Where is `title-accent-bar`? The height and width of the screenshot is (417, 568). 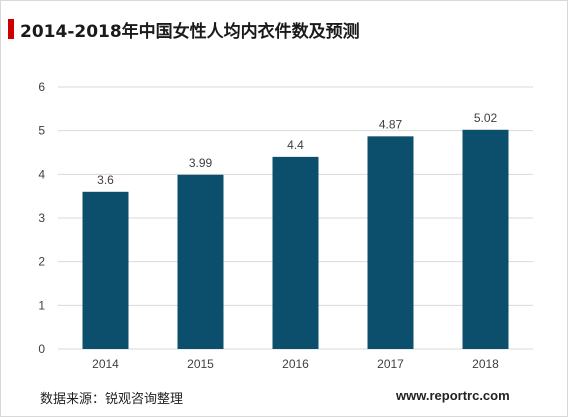 title-accent-bar is located at coordinates (11, 29).